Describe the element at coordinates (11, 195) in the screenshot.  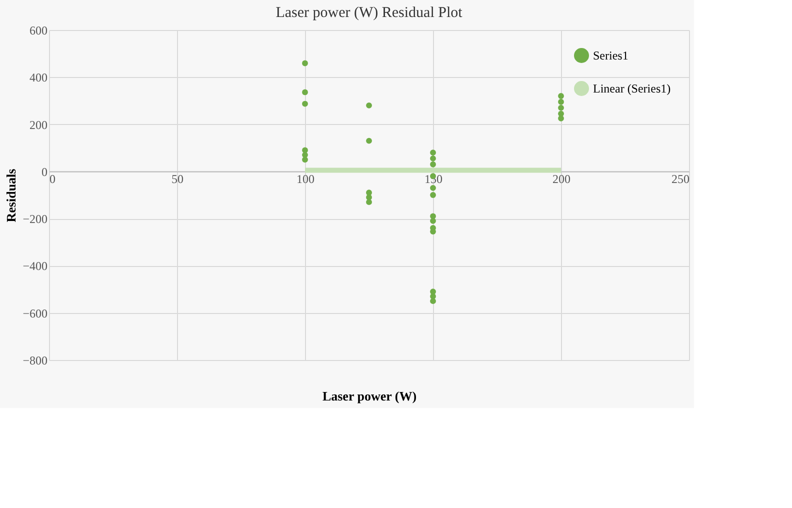
I see `y-axis-title: Residuals` at that location.